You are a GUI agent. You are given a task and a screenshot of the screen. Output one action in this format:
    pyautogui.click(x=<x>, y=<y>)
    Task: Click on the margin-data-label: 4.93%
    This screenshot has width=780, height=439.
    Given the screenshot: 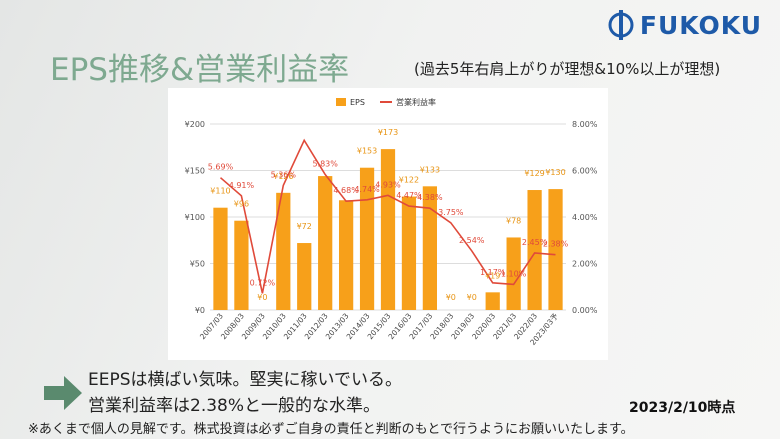 What is the action you would take?
    pyautogui.click(x=388, y=184)
    